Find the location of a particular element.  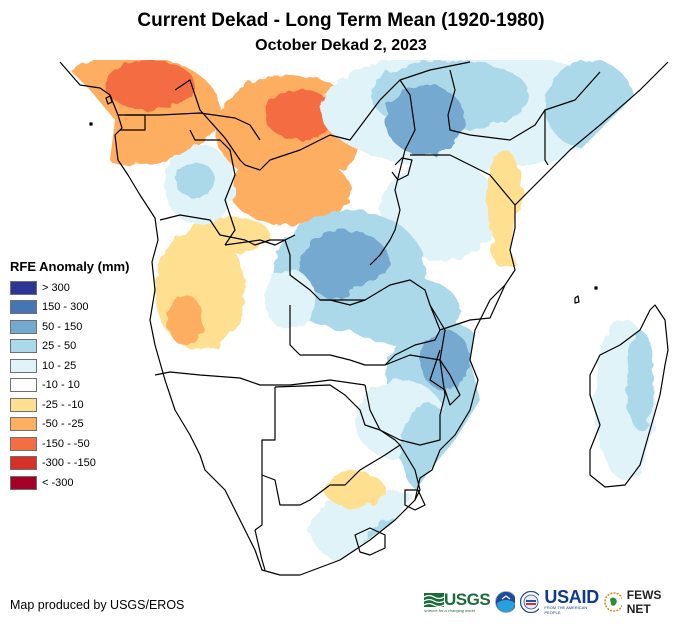

legend-label: -25 - -10 is located at coordinates (63, 404).